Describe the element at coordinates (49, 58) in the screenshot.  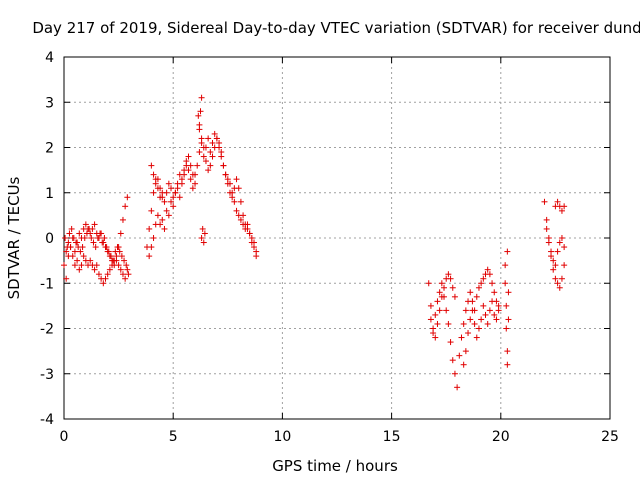
I see `y-tick-label: 4` at that location.